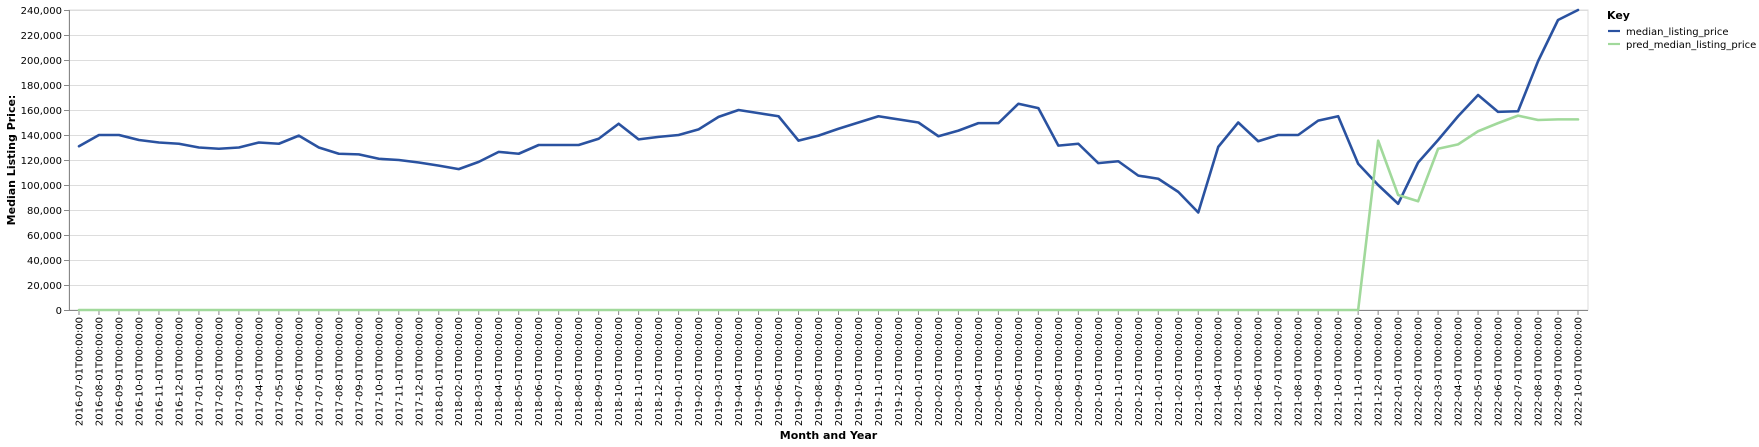 The image size is (1759, 447). What do you see at coordinates (1539, 371) in the screenshot?
I see `x-tick-label: 2022-08-01T00:00:00` at bounding box center [1539, 371].